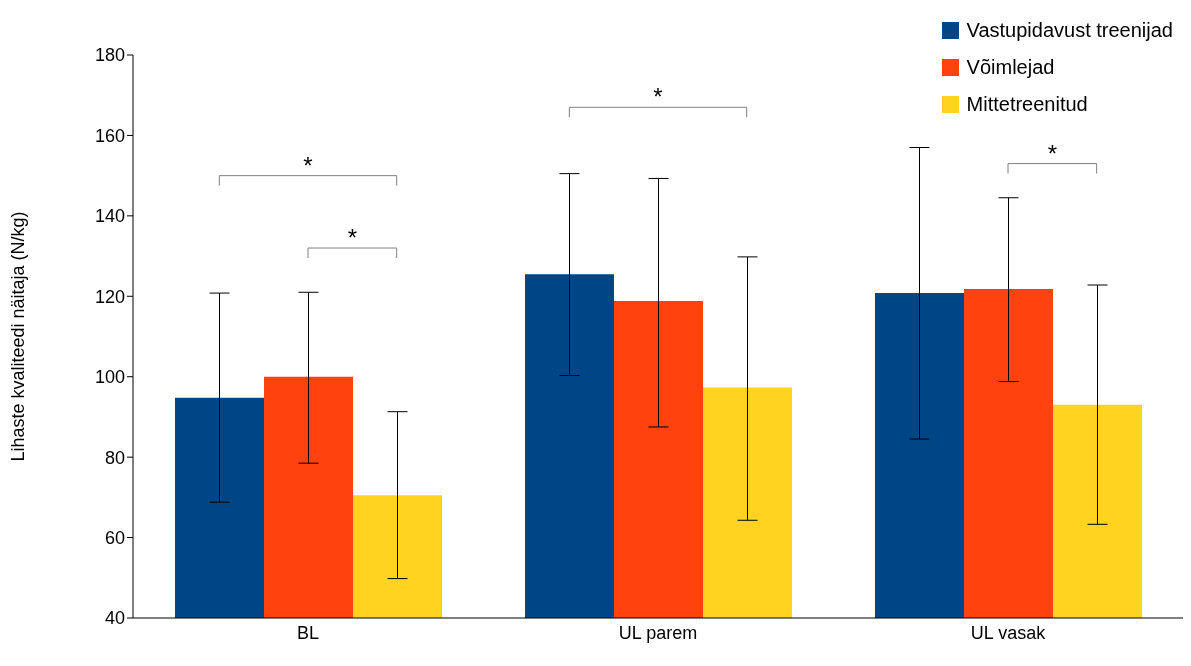 This screenshot has width=1191, height=666. I want to click on x-tick-label: BL, so click(308, 632).